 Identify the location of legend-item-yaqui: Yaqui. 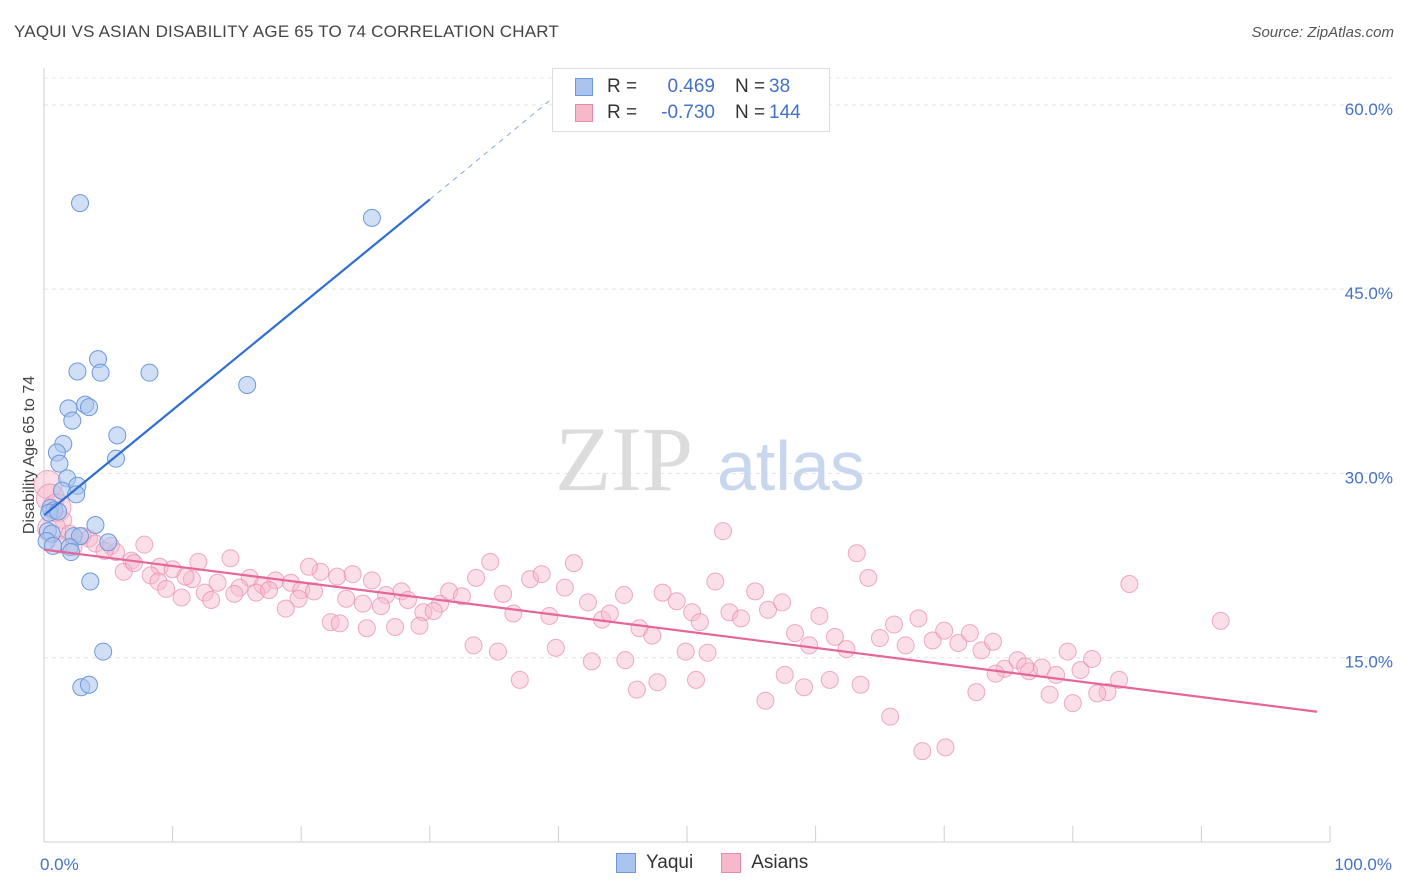
(654, 863).